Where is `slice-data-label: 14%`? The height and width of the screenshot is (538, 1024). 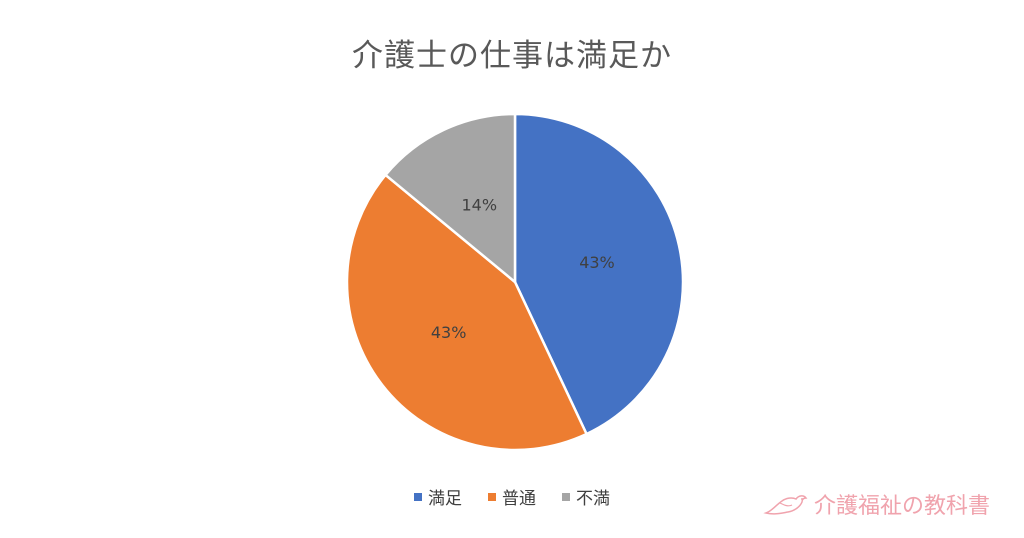 slice-data-label: 14% is located at coordinates (479, 204).